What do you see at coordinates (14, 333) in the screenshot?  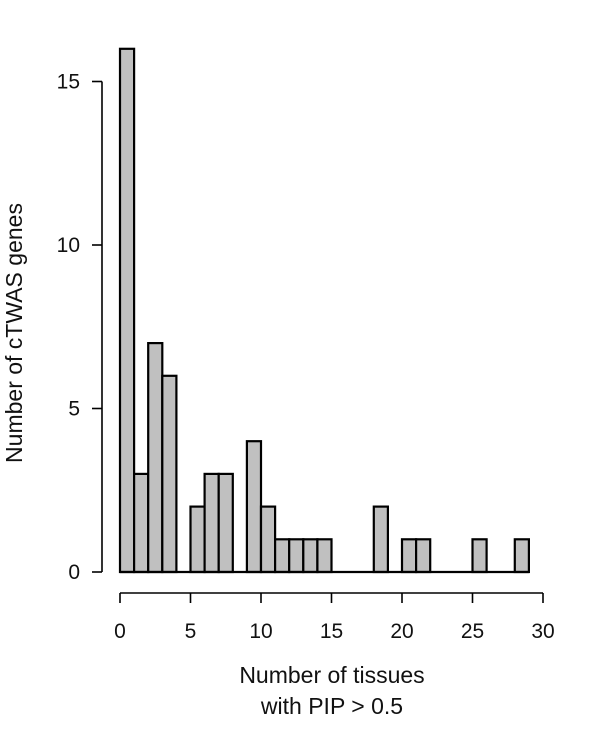 I see `y-axis-title: Number of cTWAS genes` at bounding box center [14, 333].